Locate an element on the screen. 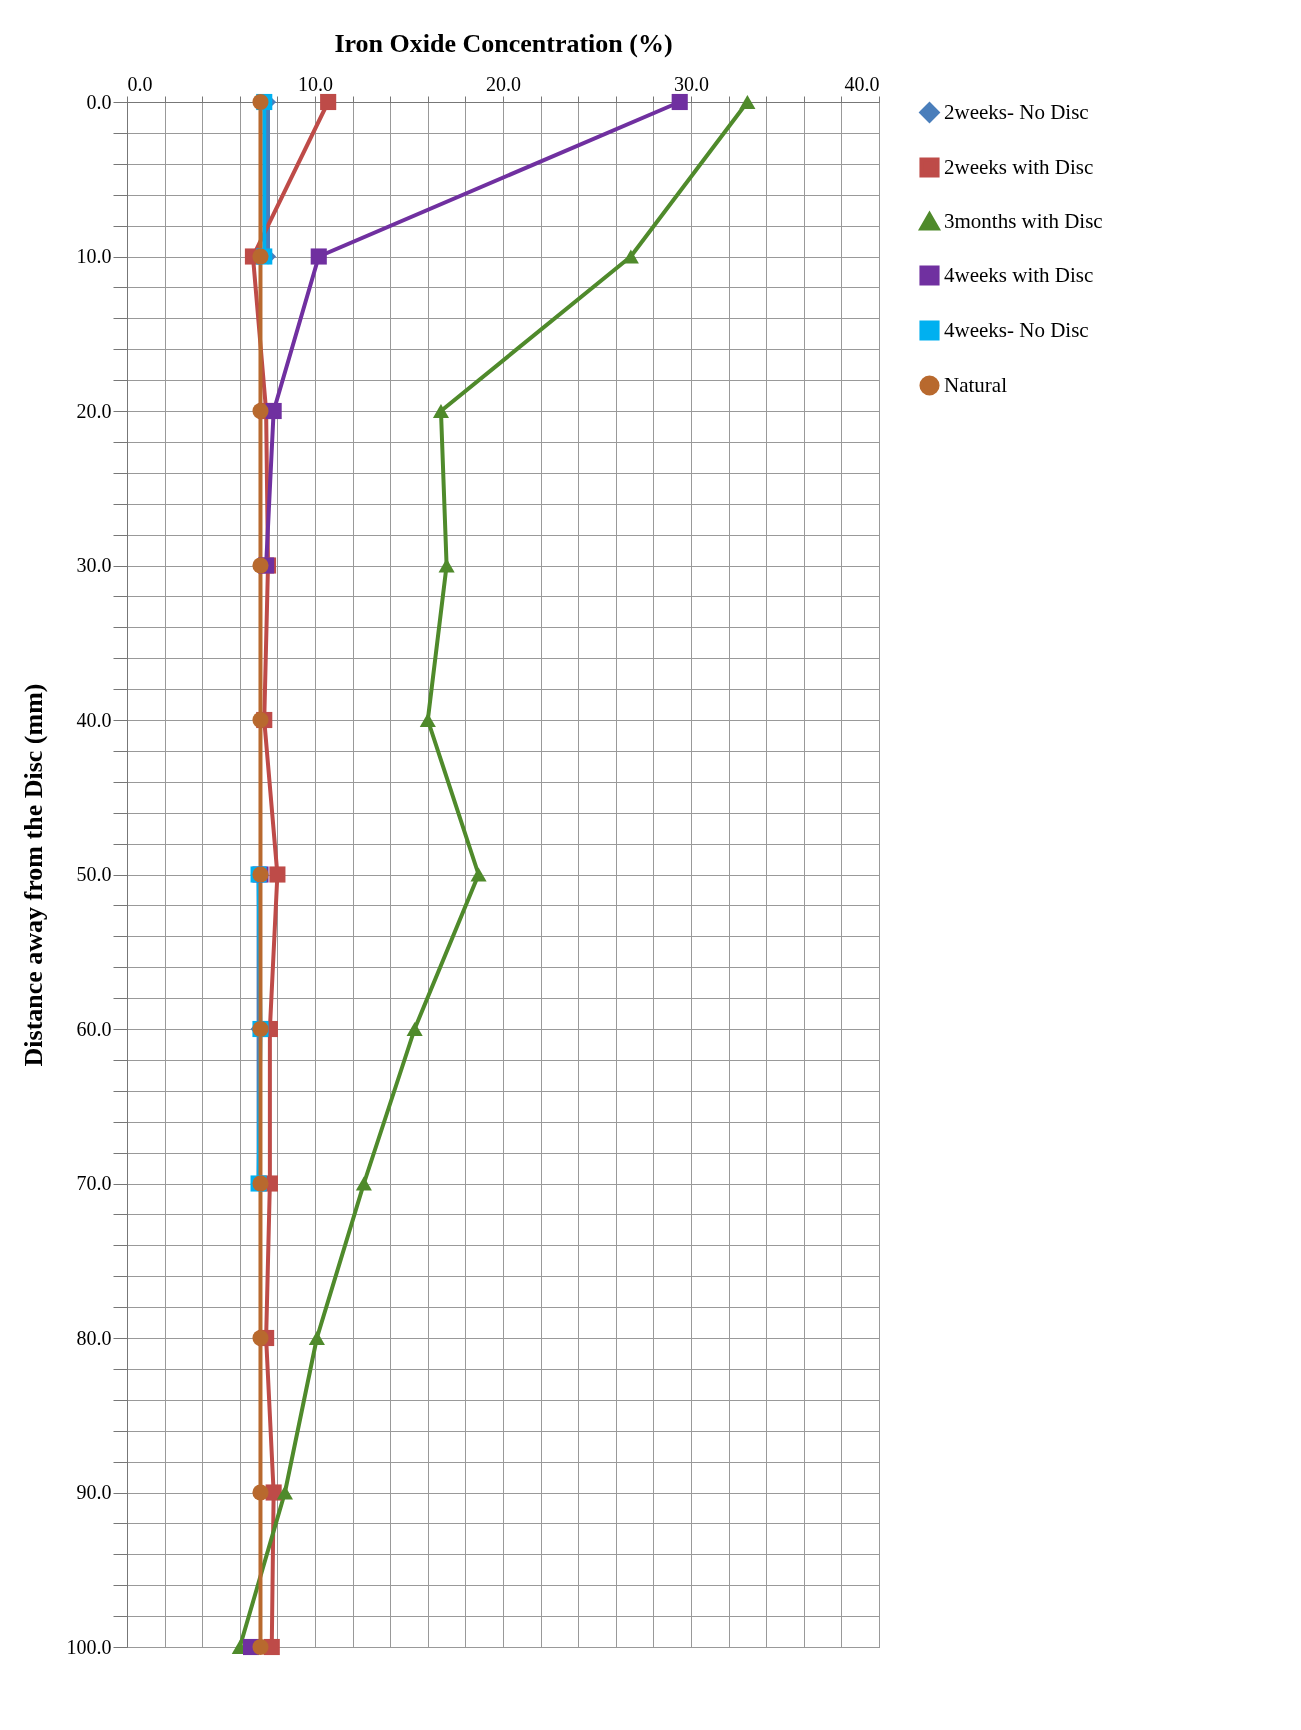 The width and height of the screenshot is (1301, 1730). y-tick-label: 0.0 is located at coordinates (99, 101).